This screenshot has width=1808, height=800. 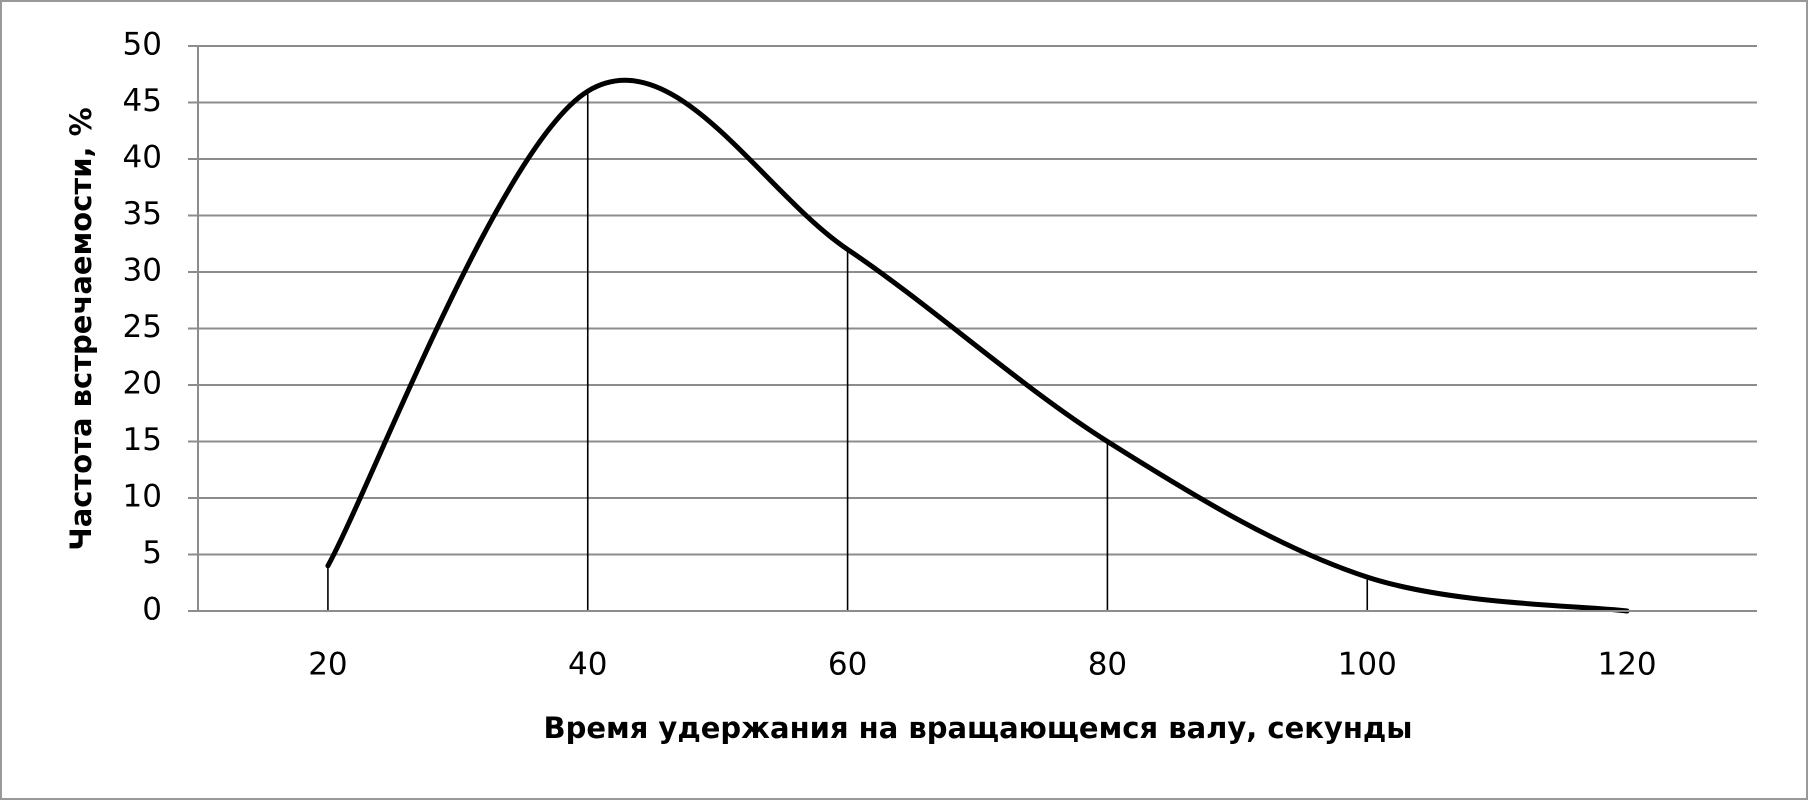 I want to click on y-tick-label: 20, so click(x=142, y=384).